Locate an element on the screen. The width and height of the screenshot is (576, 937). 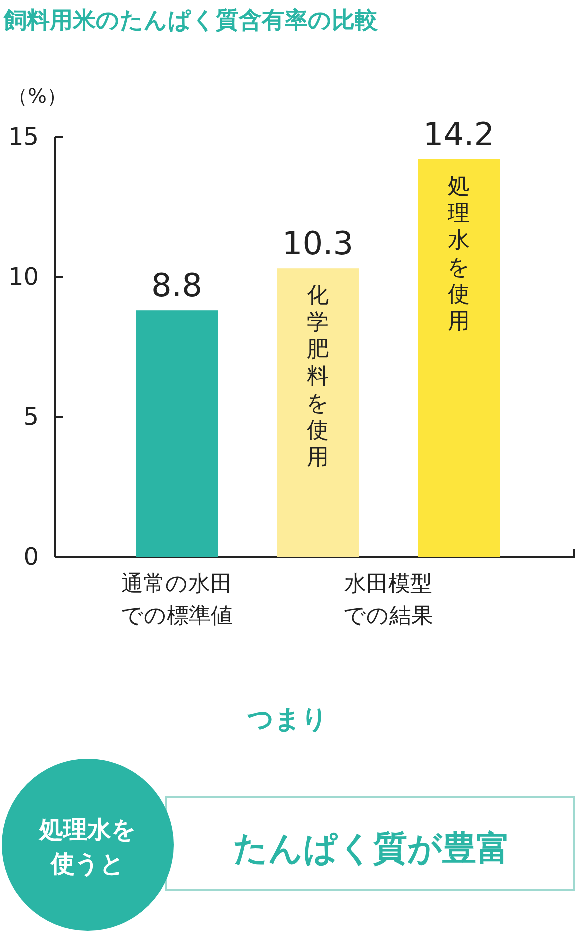
x-tick-label: 化学肥料を使用 is located at coordinates (318, 377).